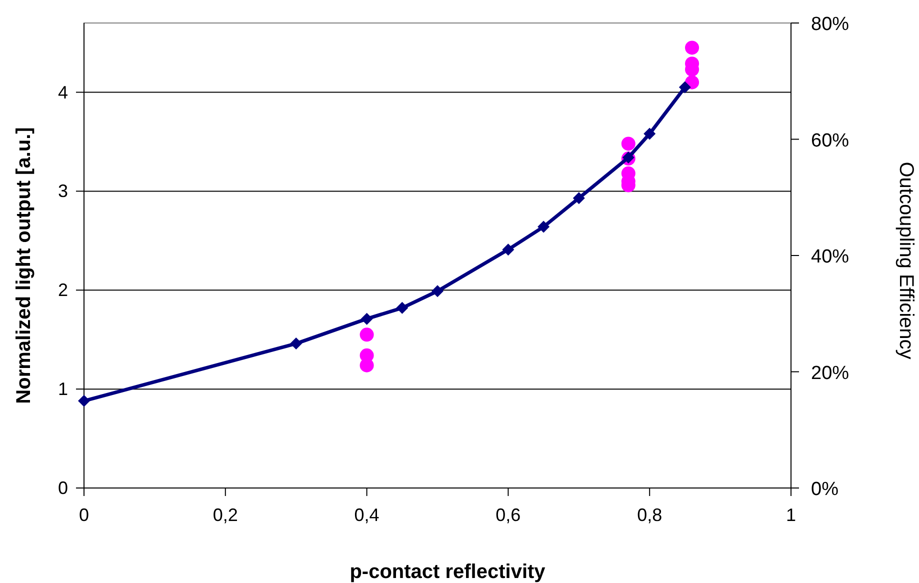 The height and width of the screenshot is (583, 919). Describe the element at coordinates (825, 489) in the screenshot. I see `y2-tick-label: 0%` at that location.